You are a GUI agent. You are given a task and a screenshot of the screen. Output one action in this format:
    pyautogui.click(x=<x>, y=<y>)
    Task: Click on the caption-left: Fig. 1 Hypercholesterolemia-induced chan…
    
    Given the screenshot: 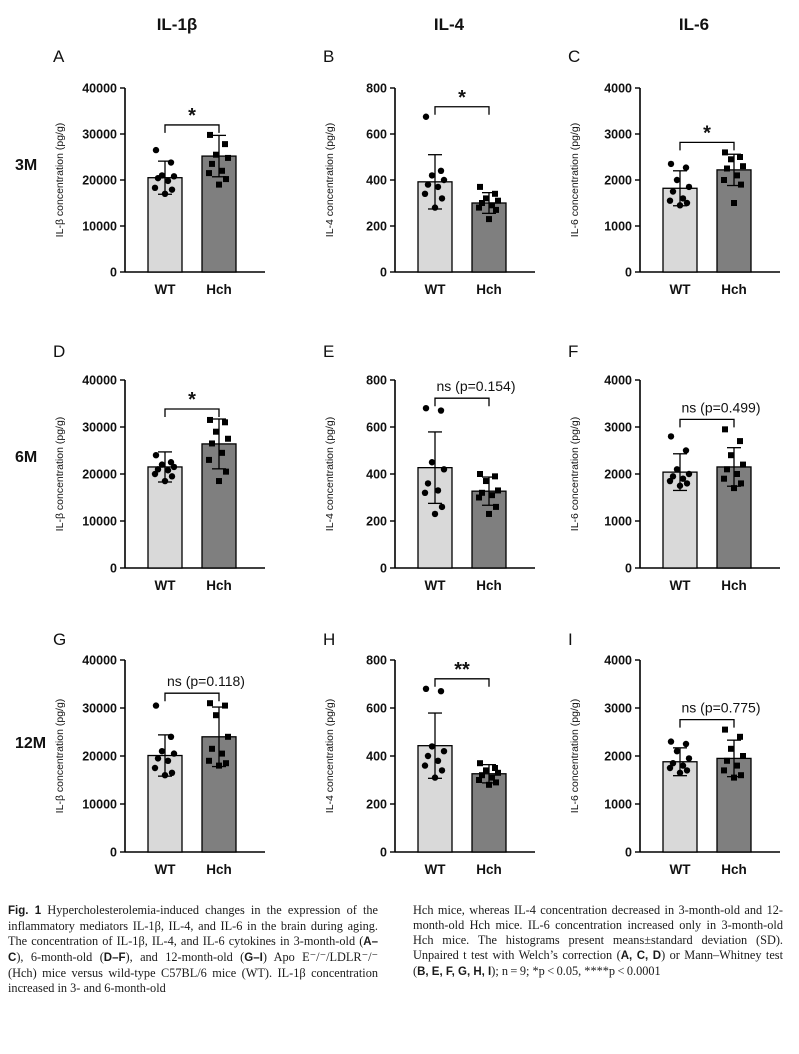 What is the action you would take?
    pyautogui.click(x=193, y=949)
    